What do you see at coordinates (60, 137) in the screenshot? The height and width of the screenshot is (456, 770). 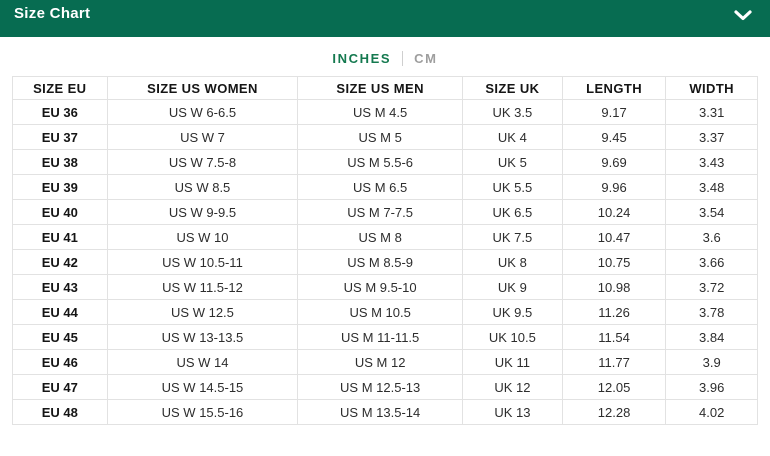 I see `size-eu-cell: EU 37` at bounding box center [60, 137].